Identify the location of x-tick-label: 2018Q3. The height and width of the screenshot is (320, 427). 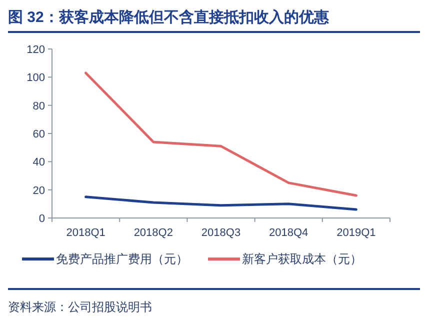
(221, 233).